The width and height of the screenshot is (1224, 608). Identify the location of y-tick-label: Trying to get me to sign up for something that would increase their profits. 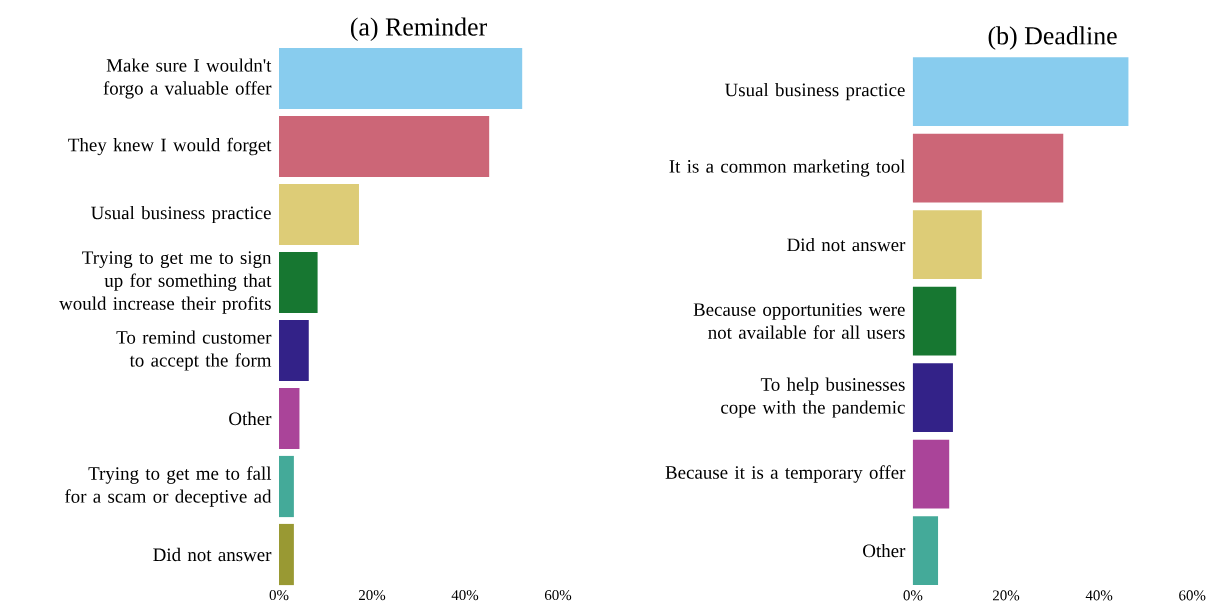
(165, 282).